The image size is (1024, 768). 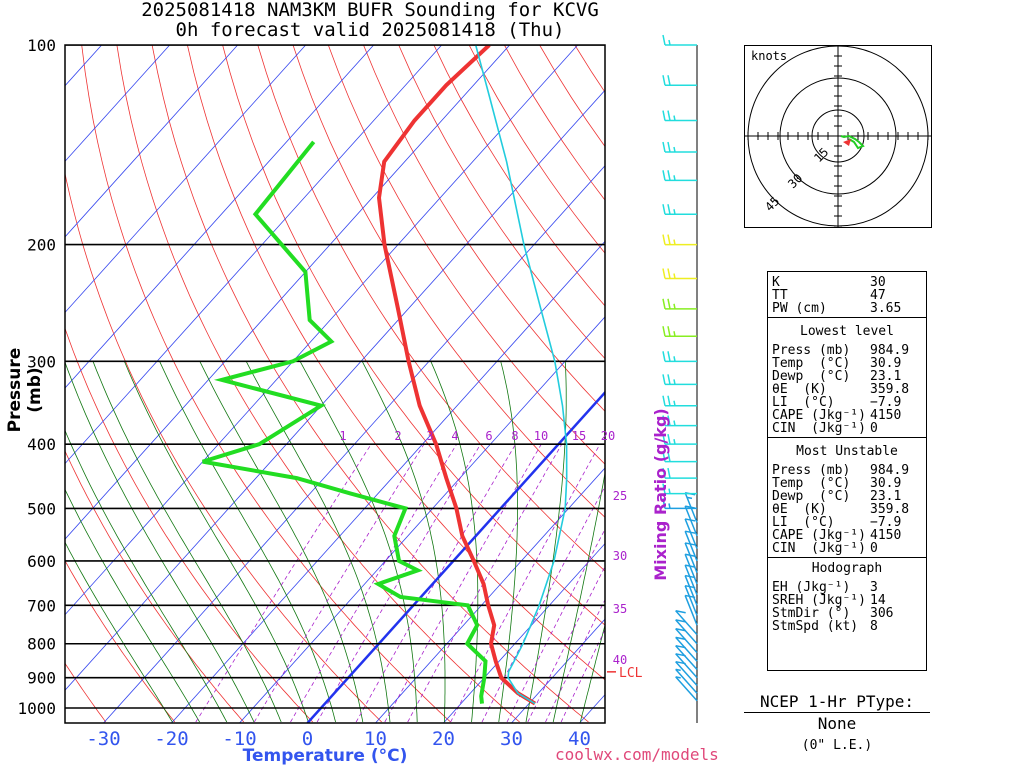 What do you see at coordinates (890, 470) in the screenshot?
I see `most-unstable-value: 984.9` at bounding box center [890, 470].